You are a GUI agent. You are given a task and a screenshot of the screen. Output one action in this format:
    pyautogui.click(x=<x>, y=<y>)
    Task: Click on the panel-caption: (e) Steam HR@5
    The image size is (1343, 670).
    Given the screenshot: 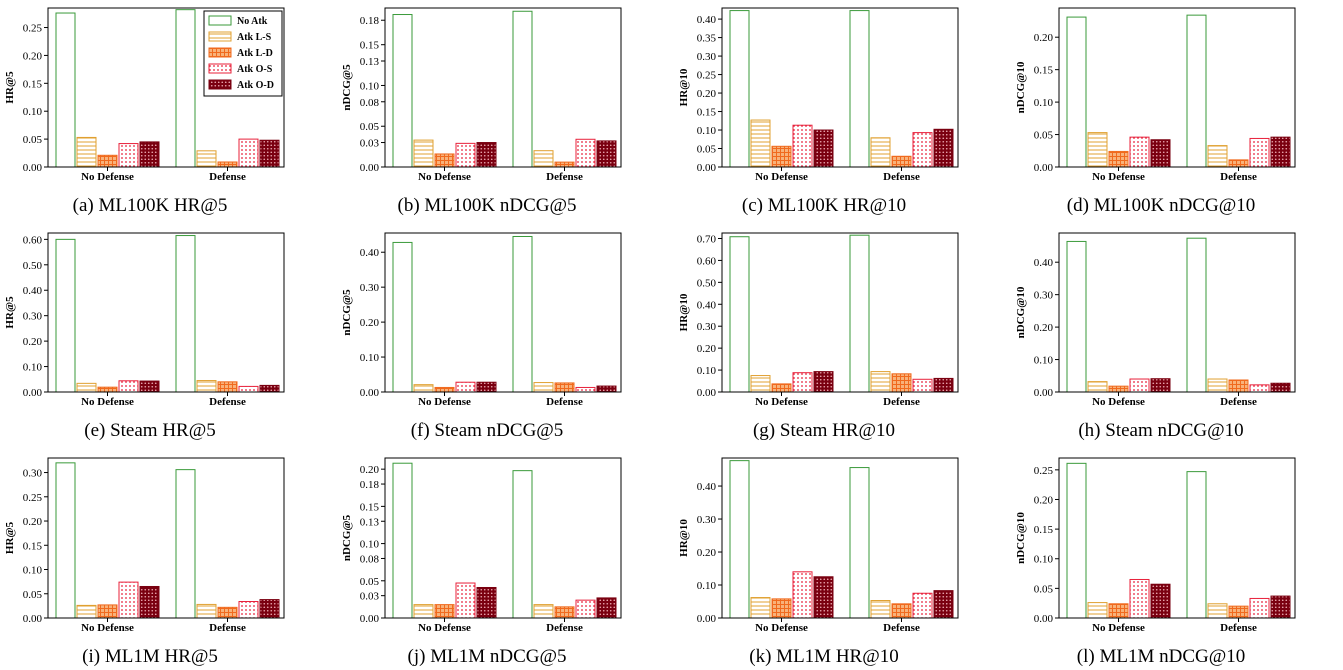 What is the action you would take?
    pyautogui.click(x=149, y=430)
    